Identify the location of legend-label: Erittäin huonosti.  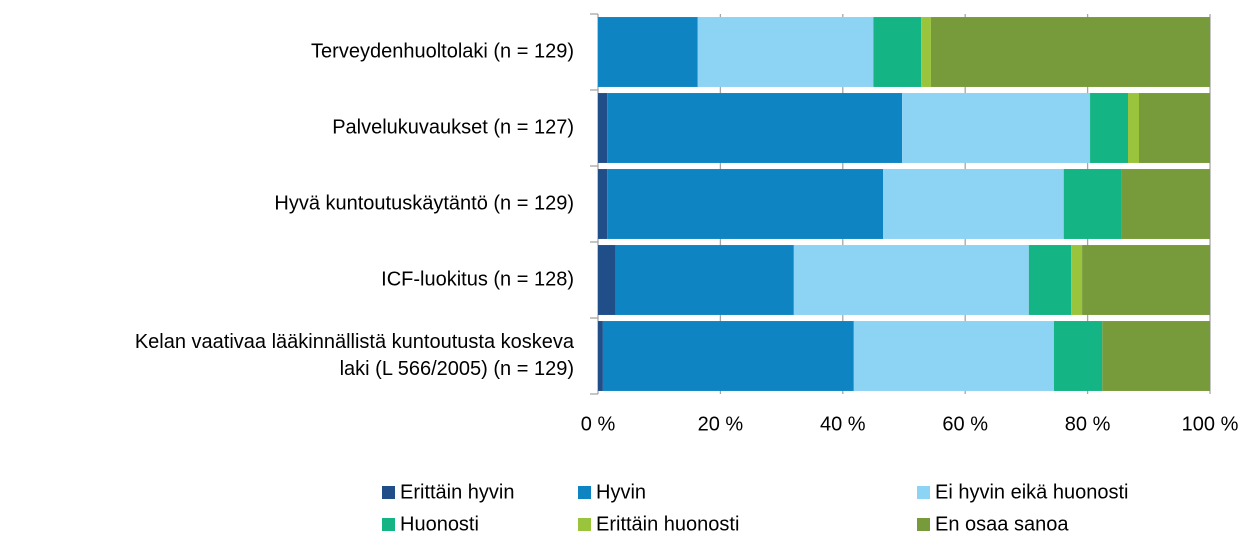
(667, 524).